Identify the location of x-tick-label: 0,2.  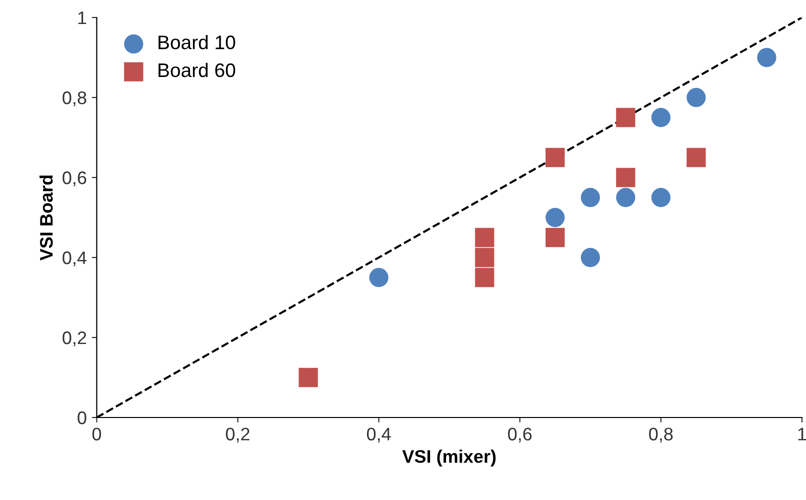
(238, 435).